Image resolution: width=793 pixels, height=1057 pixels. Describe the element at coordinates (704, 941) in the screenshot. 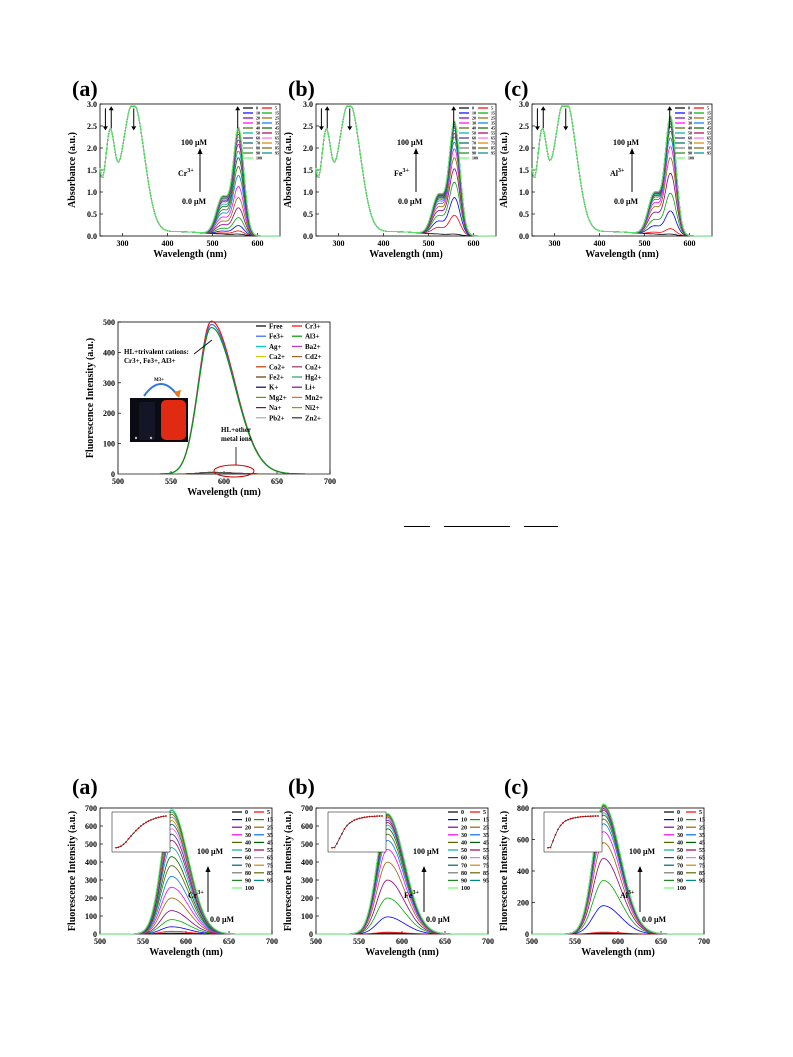

I see `x-tick-label: 700` at that location.